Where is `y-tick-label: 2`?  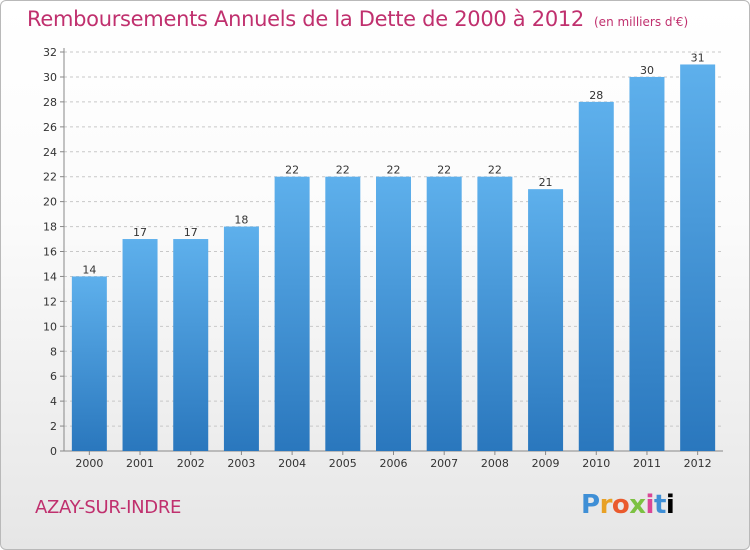 y-tick-label: 2 is located at coordinates (53, 426).